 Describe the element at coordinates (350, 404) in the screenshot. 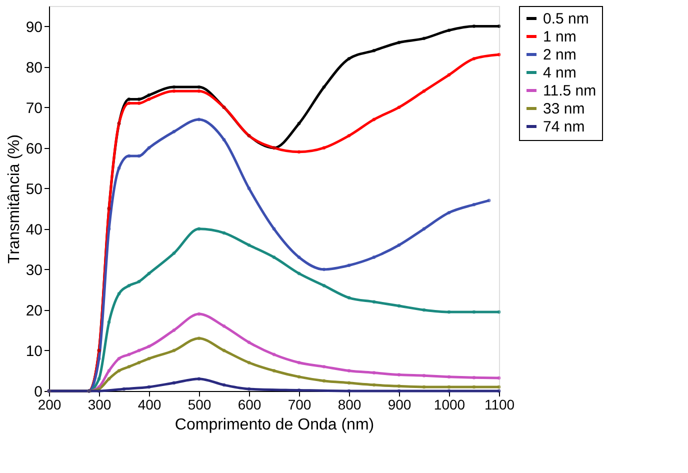

I see `x-tick-label: 800` at that location.